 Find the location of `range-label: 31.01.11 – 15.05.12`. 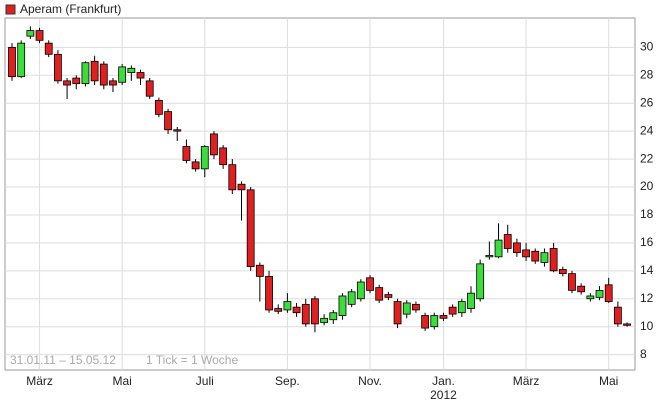

range-label: 31.01.11 – 15.05.12 is located at coordinates (63, 360).